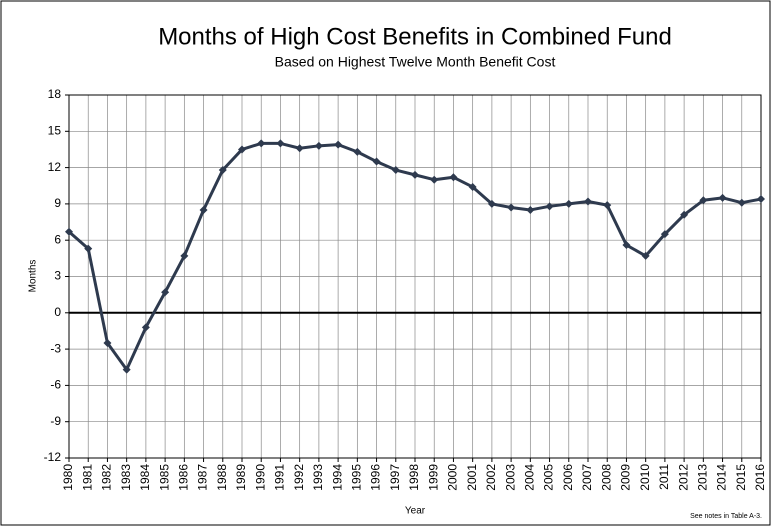  I want to click on x-tick-label: 1980, so click(68, 477).